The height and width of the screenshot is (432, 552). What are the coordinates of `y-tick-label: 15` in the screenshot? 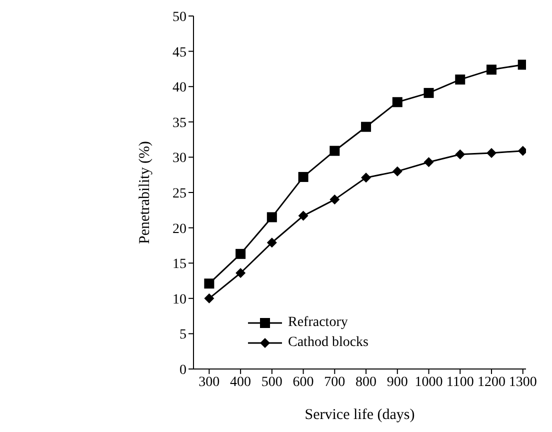 It's located at (179, 264).